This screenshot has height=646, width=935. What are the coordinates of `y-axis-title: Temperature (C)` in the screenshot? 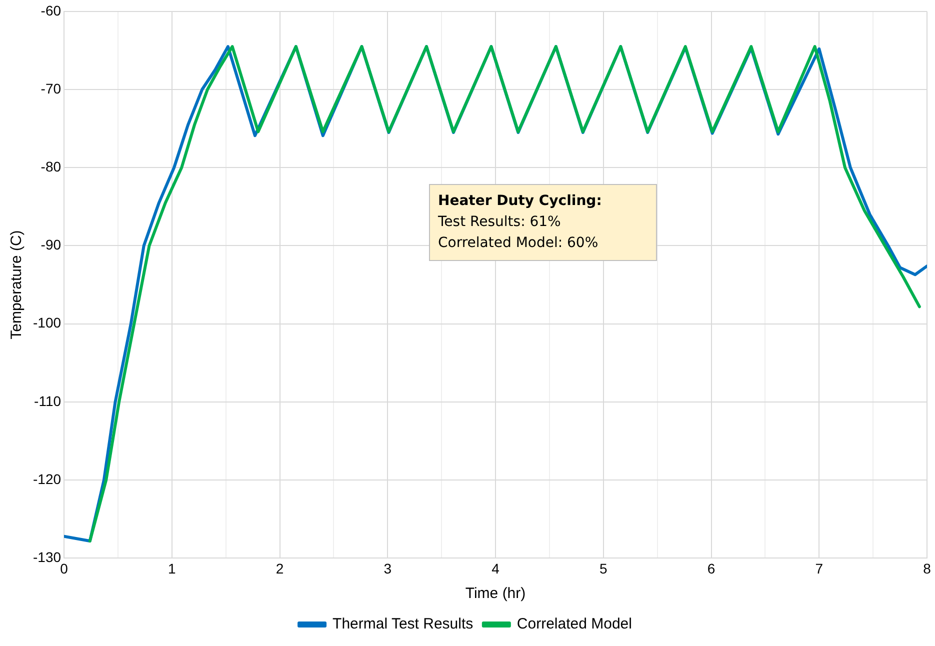 It's located at (17, 285).